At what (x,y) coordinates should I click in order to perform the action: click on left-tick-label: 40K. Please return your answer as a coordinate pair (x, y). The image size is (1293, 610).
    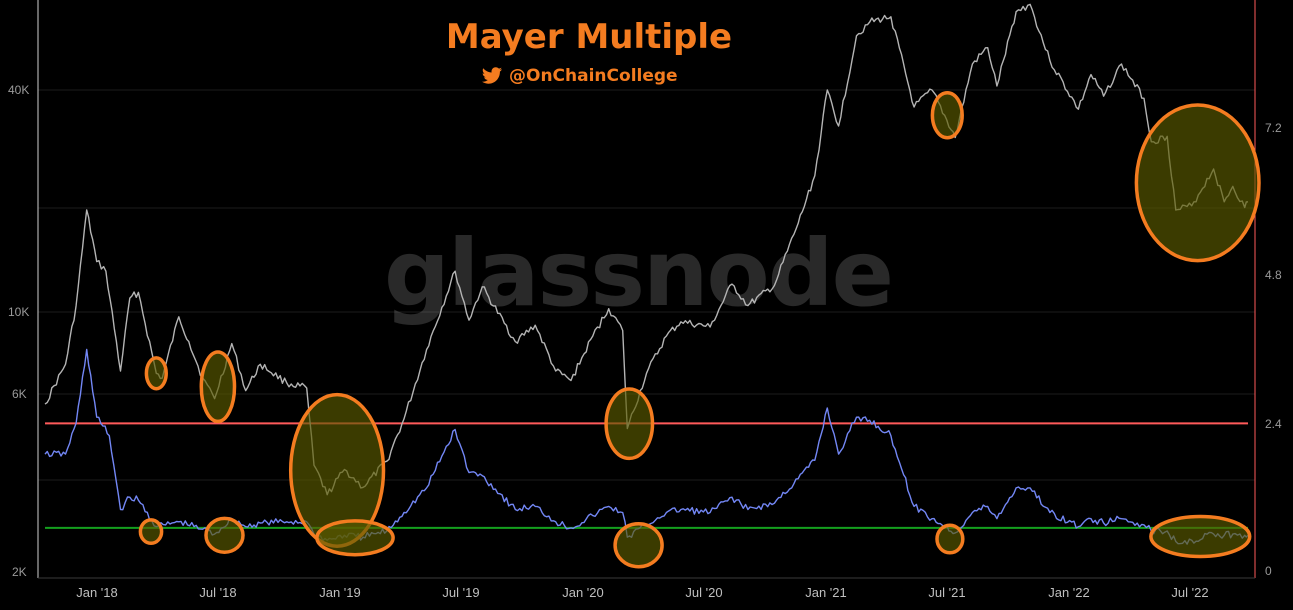
    Looking at the image, I should click on (18, 90).